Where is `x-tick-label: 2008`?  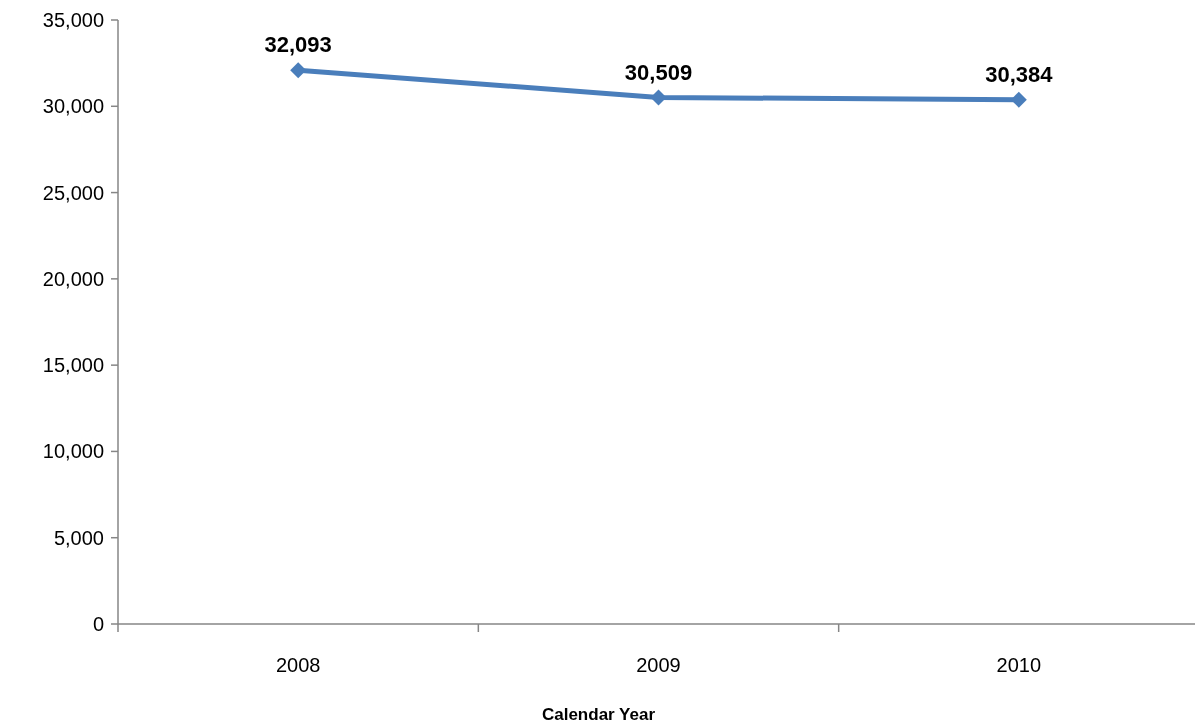
x-tick-label: 2008 is located at coordinates (298, 665).